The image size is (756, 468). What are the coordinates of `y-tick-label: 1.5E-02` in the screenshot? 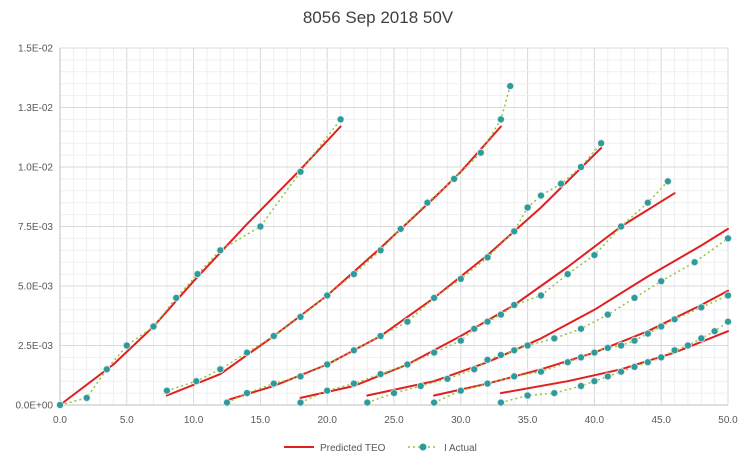 It's located at (35, 49).